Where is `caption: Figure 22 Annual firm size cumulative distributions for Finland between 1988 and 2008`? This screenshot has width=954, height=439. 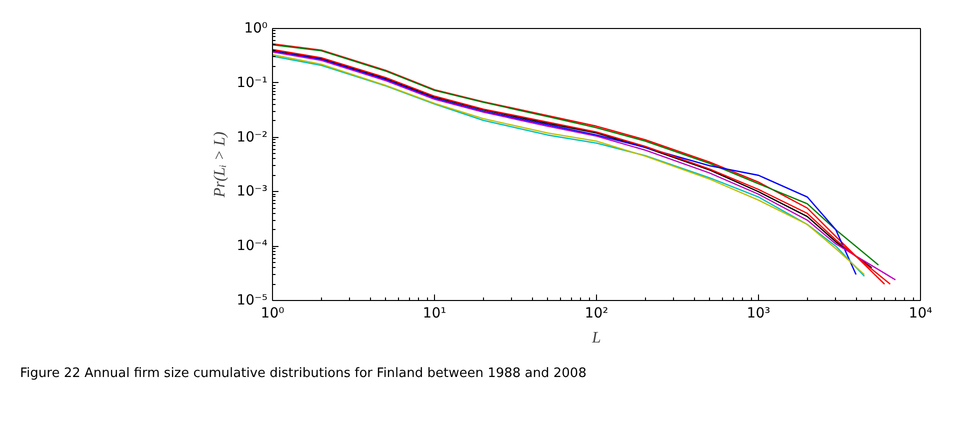
caption: Figure 22 Annual firm size cumulative distributions for Finland between 1988 and 2008 is located at coordinates (303, 374).